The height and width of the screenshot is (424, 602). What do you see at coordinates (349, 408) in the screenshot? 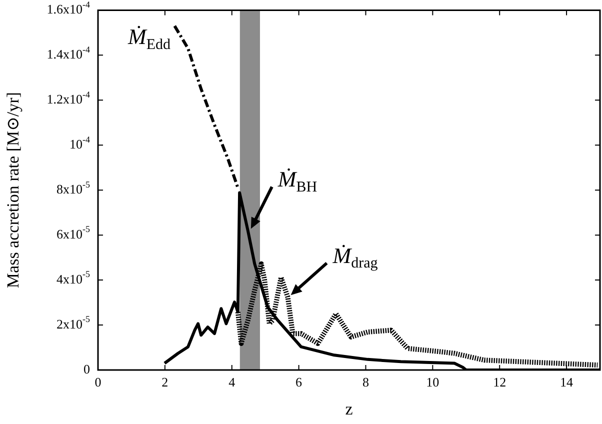
I see `x-axis-title: z` at bounding box center [349, 408].